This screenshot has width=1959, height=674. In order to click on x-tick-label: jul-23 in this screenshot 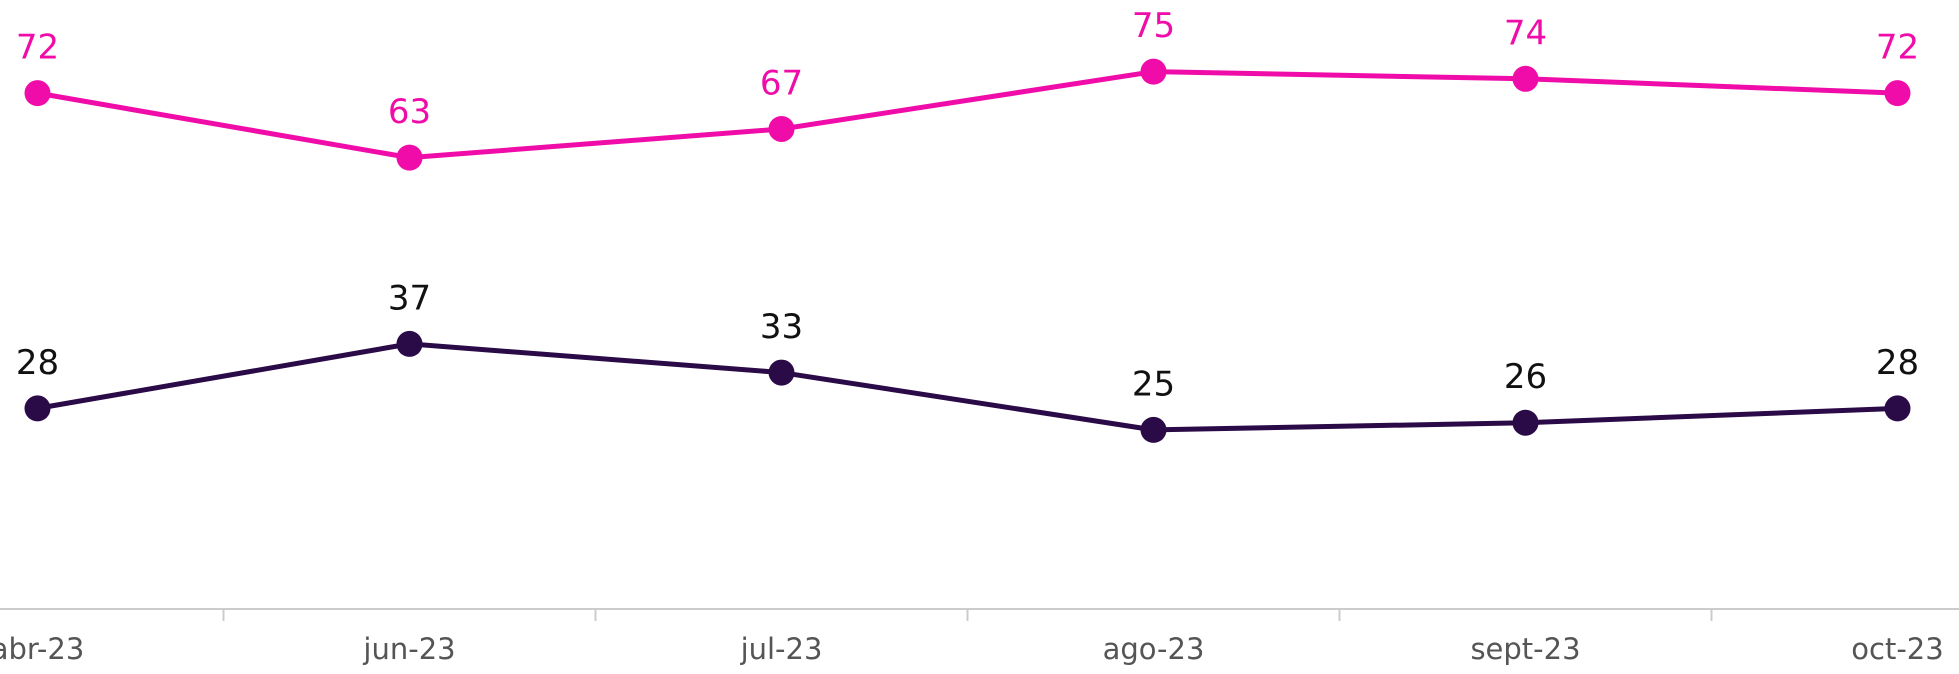, I will do `click(781, 649)`.